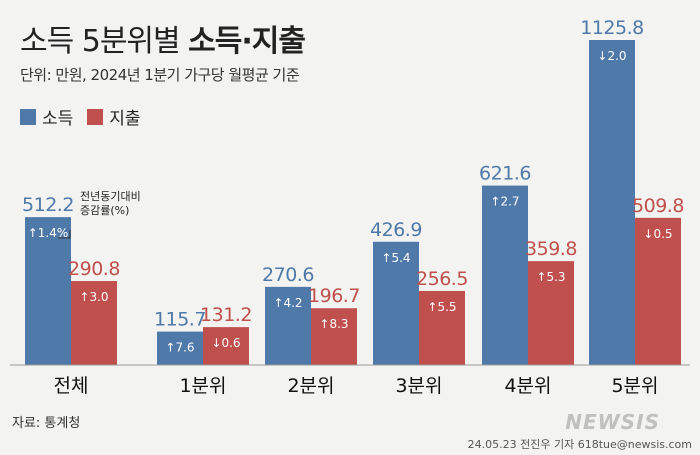 The height and width of the screenshot is (455, 700). Describe the element at coordinates (611, 28) in the screenshot. I see `data-label-income: 1125.8` at that location.